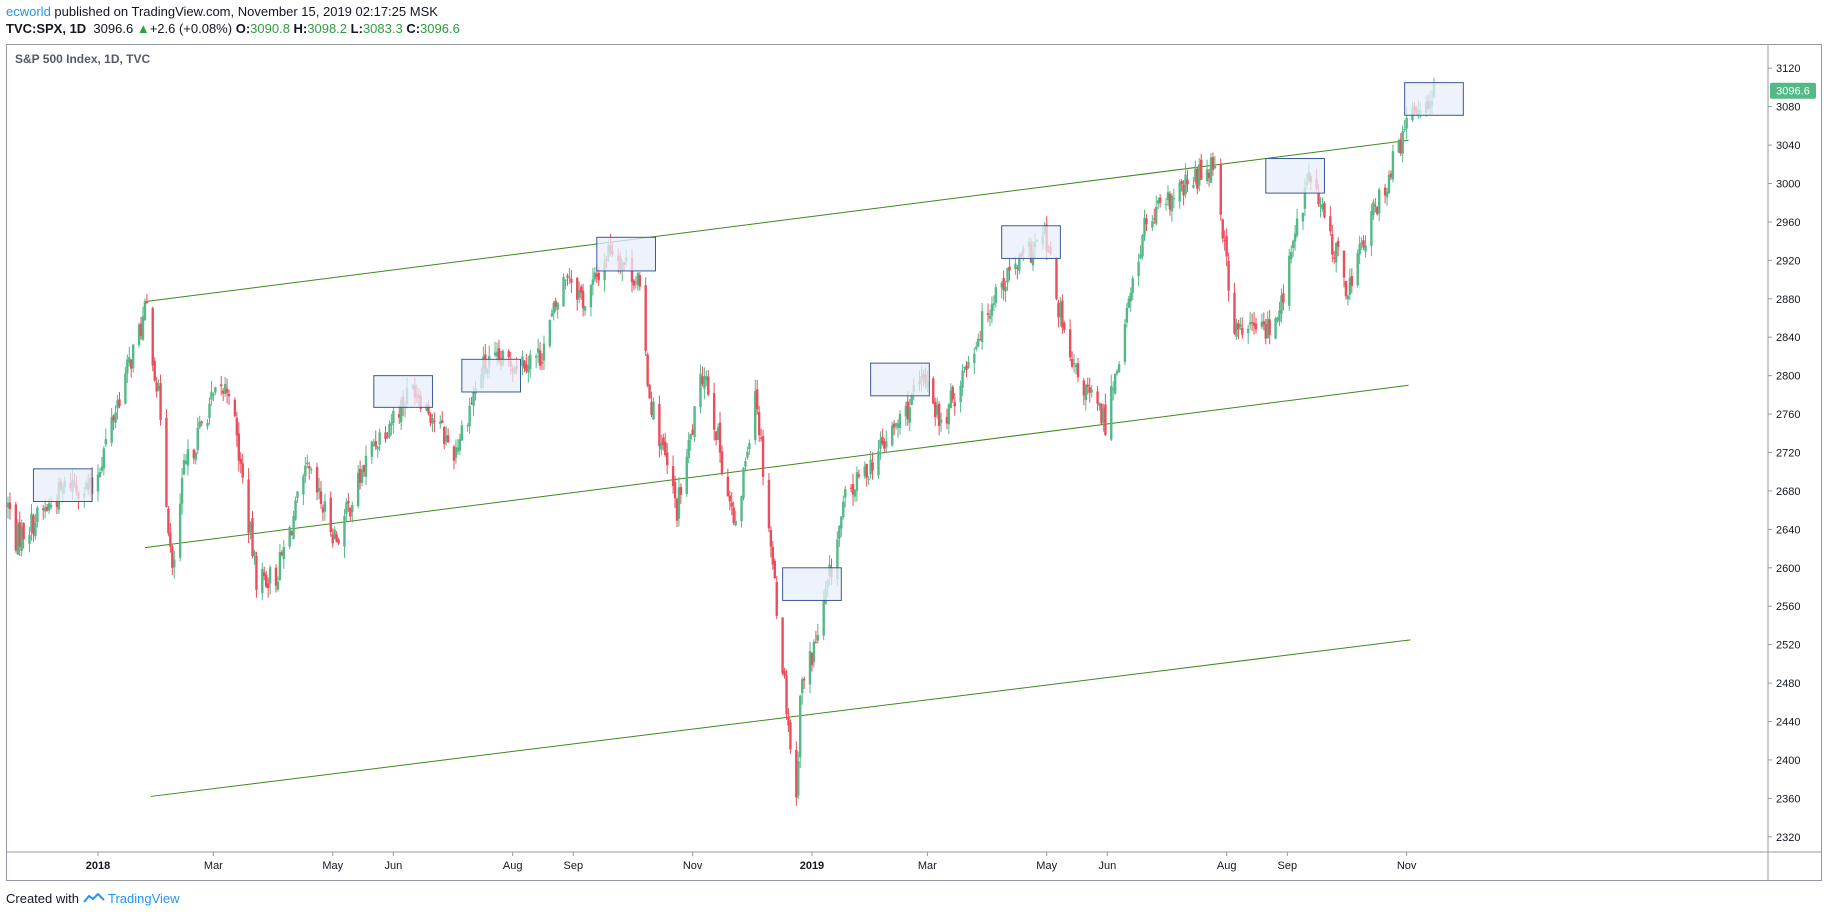  What do you see at coordinates (1227, 866) in the screenshot?
I see `x-tick-label: Aug` at bounding box center [1227, 866].